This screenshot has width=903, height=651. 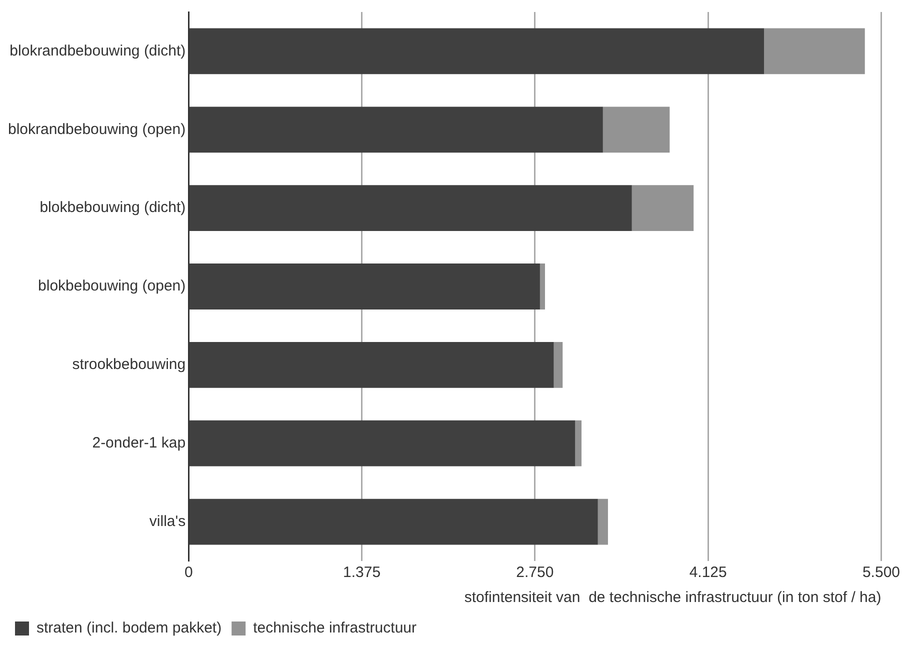 I want to click on y-tick-label: blokrandbebouwing (dicht), so click(x=98, y=51).